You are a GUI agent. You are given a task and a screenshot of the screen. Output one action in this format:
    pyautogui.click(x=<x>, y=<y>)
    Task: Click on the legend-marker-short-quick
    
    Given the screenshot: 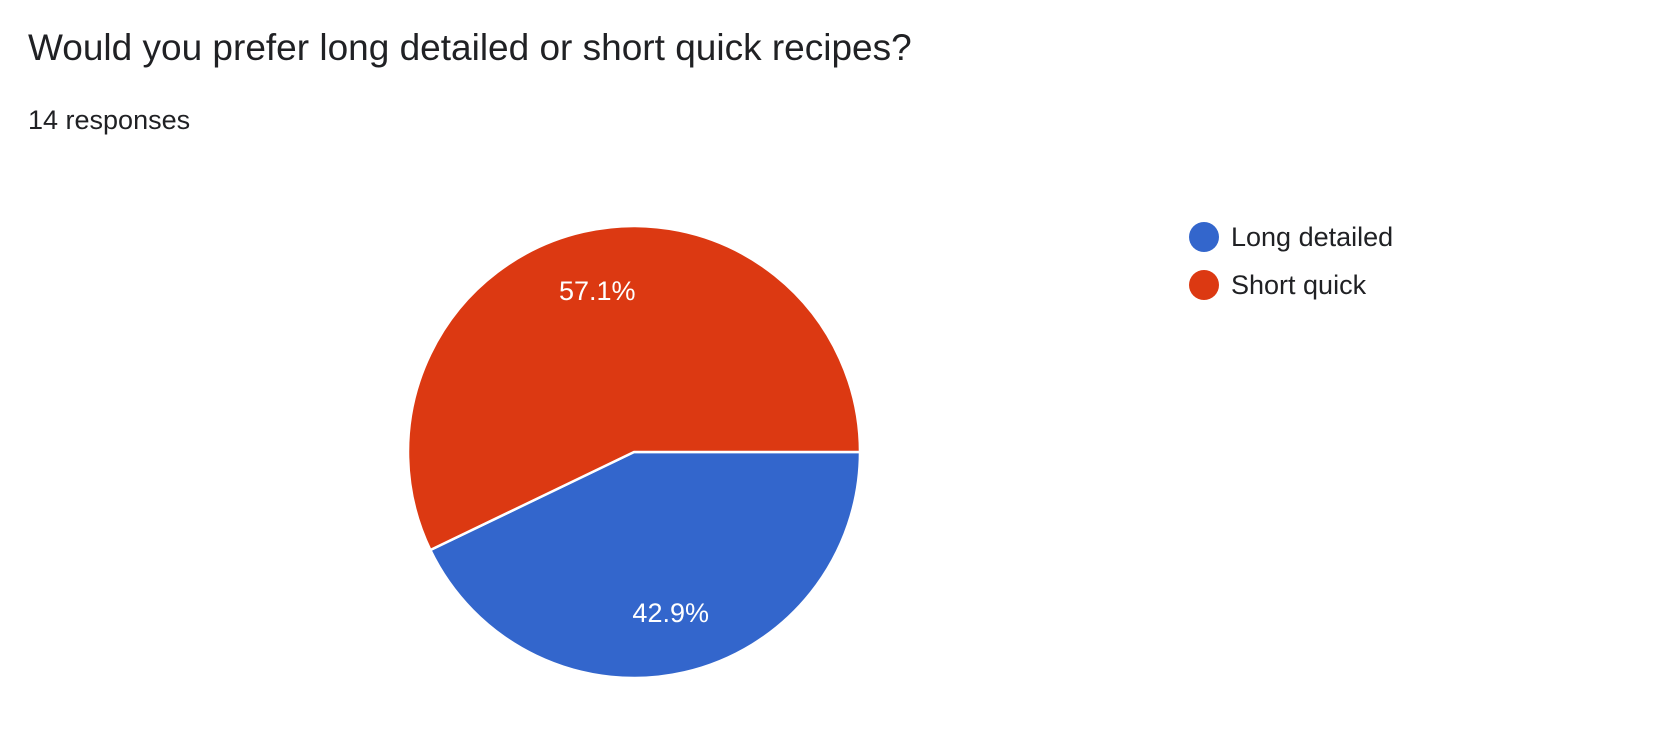 What is the action you would take?
    pyautogui.click(x=1204, y=285)
    